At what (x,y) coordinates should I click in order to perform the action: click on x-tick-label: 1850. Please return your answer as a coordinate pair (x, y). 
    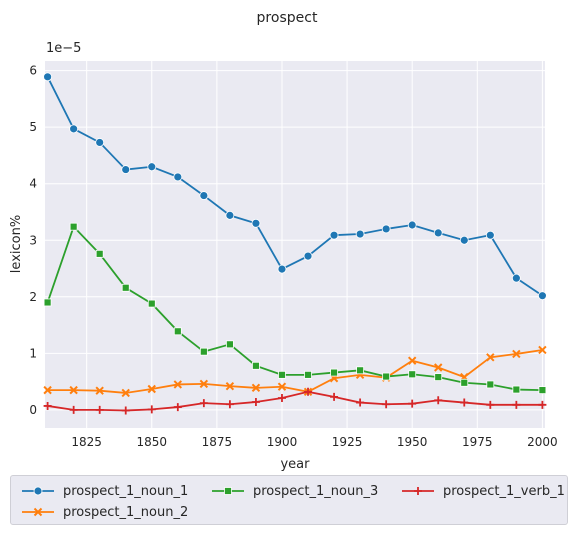
    Looking at the image, I should click on (151, 442).